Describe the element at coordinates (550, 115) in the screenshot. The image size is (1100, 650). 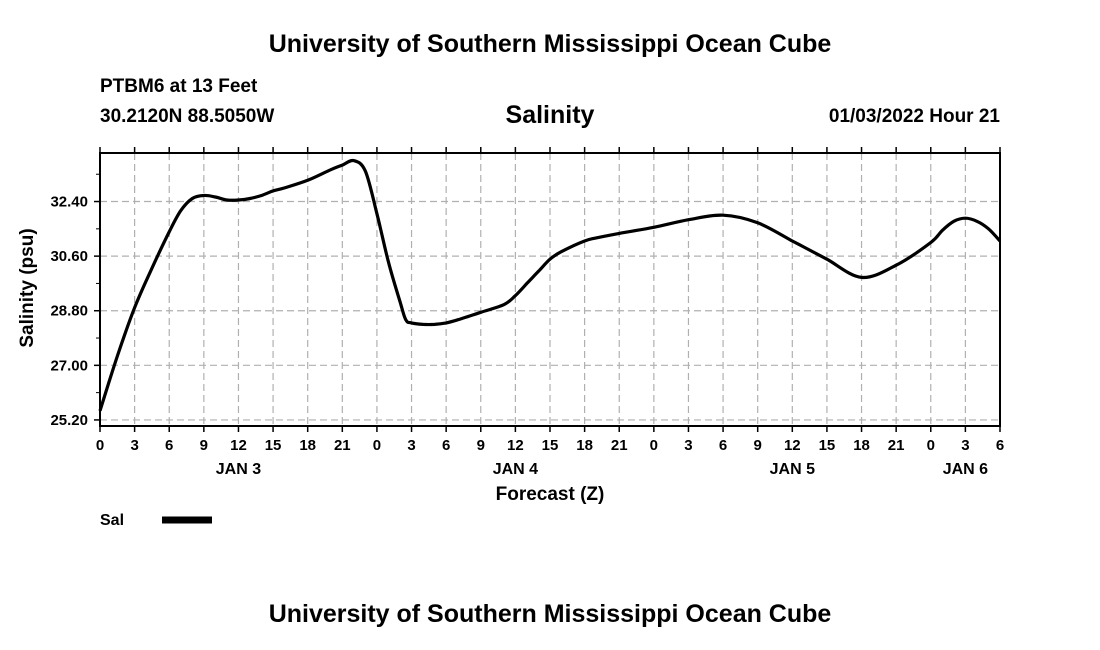
I see `chart-title: Salinity` at that location.